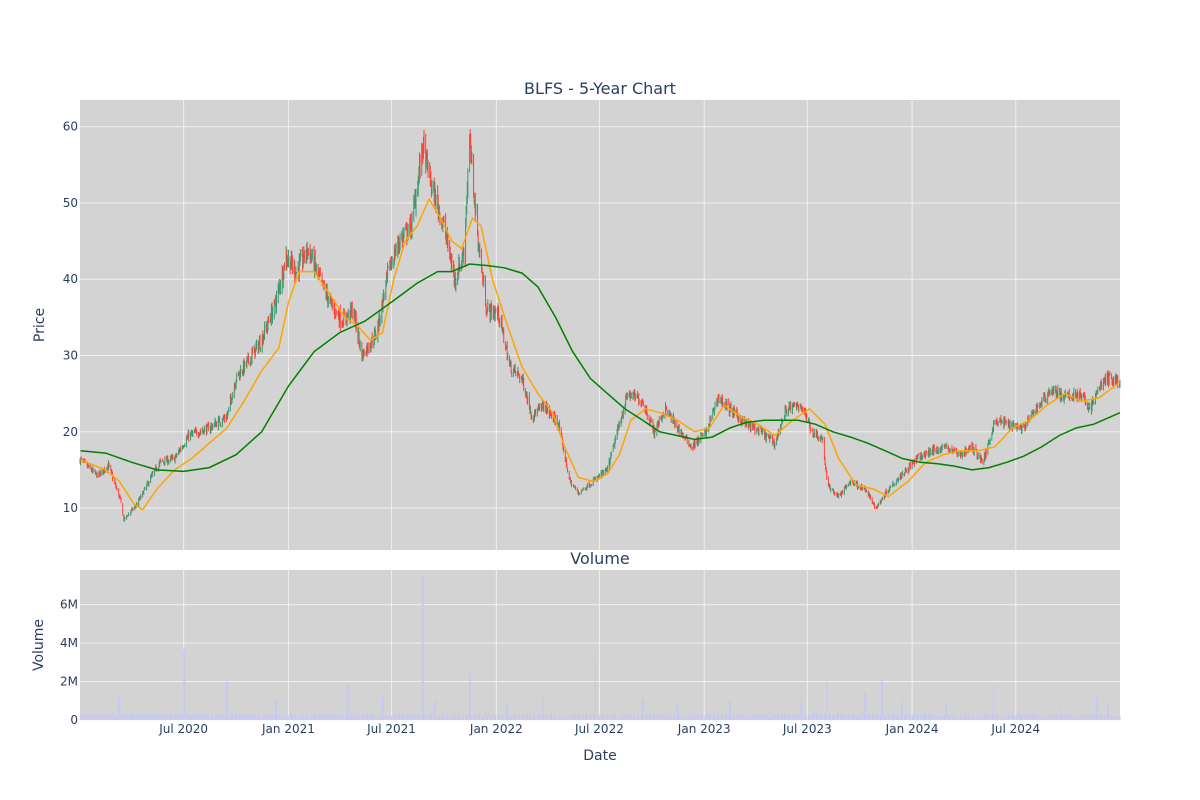  Describe the element at coordinates (183, 729) in the screenshot. I see `date-x-tick-label: Jul 2020` at that location.